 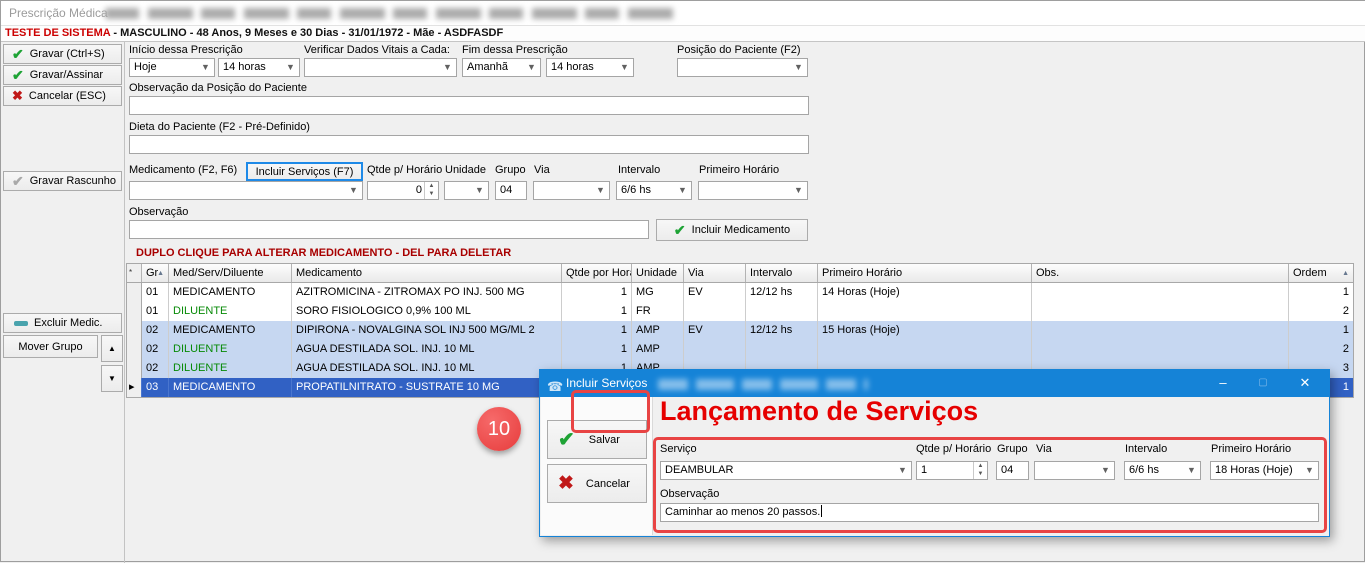 What do you see at coordinates (62, 181) in the screenshot?
I see `save-draft-button: ✔ Gravar Rascunho` at bounding box center [62, 181].